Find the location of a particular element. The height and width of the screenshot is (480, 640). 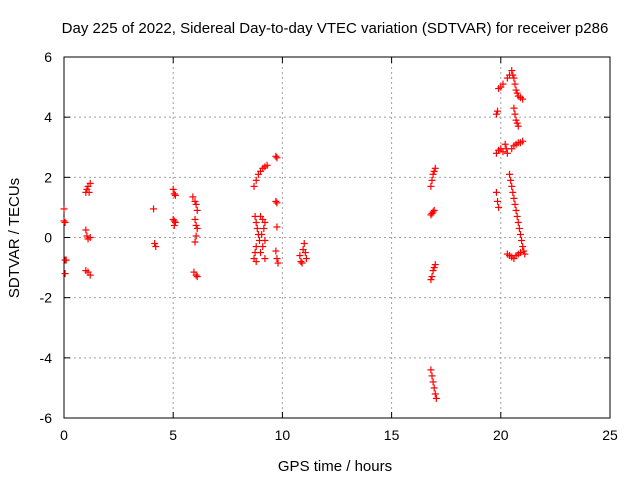

y-tick-label-6: 6 is located at coordinates (48, 57).